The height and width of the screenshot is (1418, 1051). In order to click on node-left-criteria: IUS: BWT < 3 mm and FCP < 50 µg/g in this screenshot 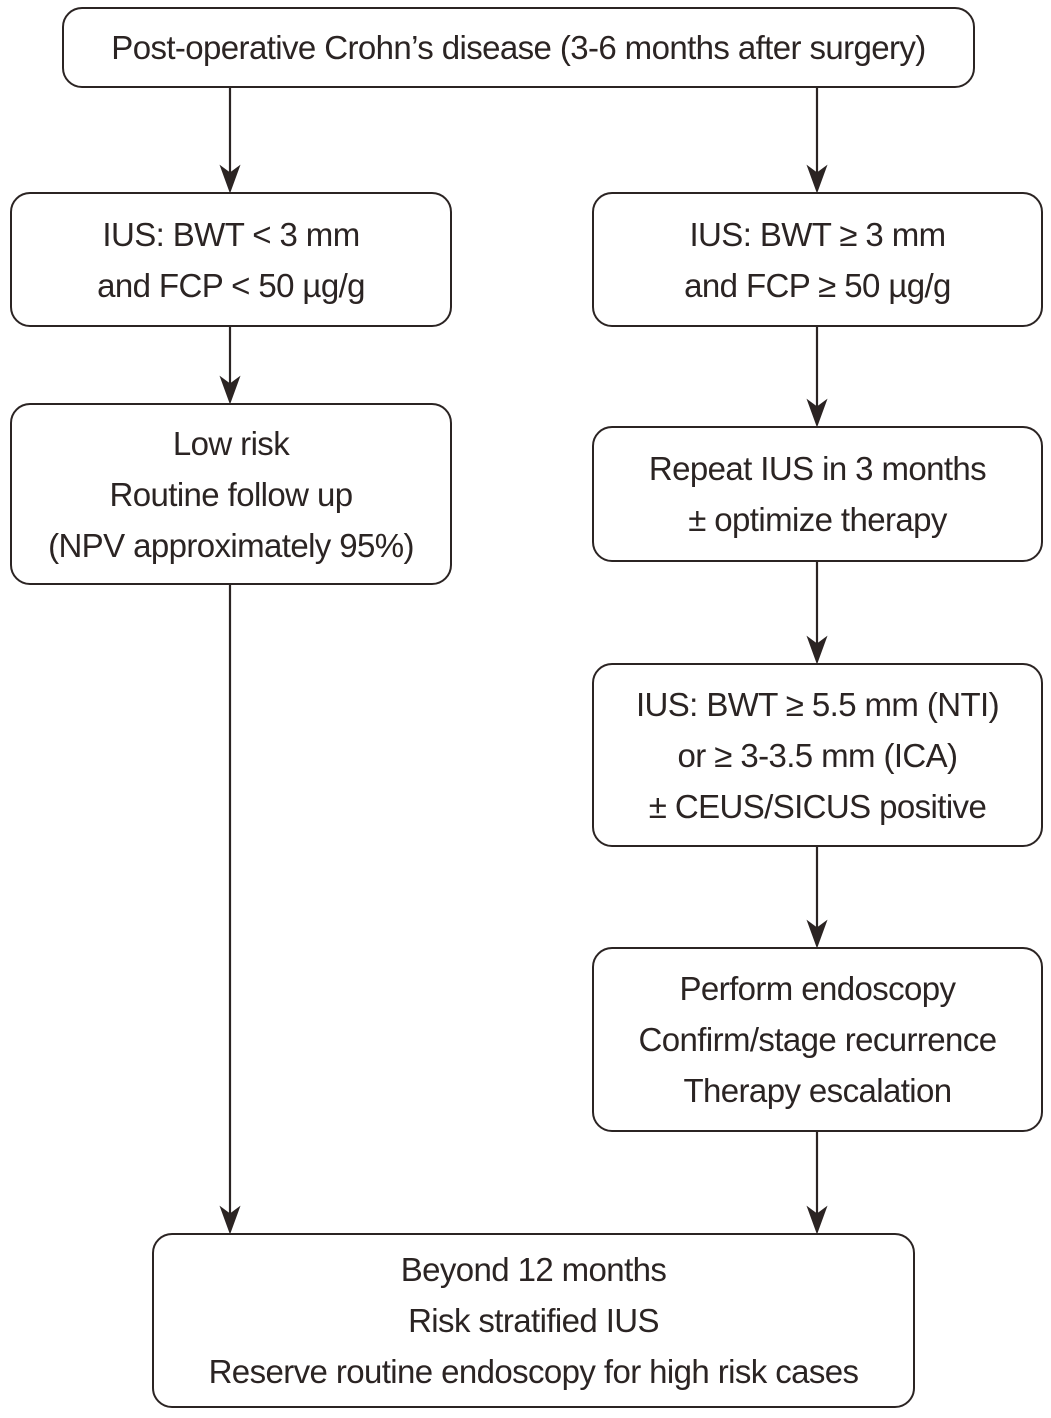, I will do `click(231, 259)`.